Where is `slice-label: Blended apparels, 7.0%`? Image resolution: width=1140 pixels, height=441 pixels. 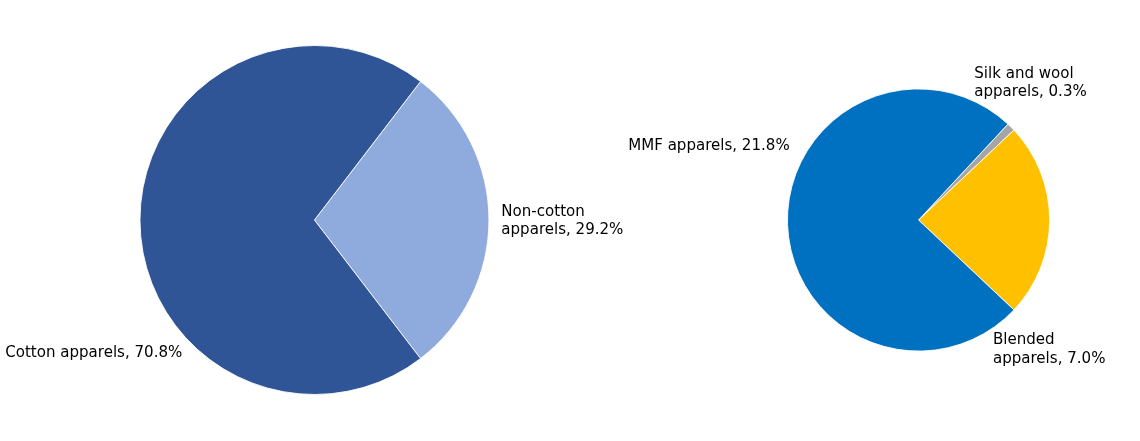
slice-label: Blended apparels, 7.0% is located at coordinates (1049, 349).